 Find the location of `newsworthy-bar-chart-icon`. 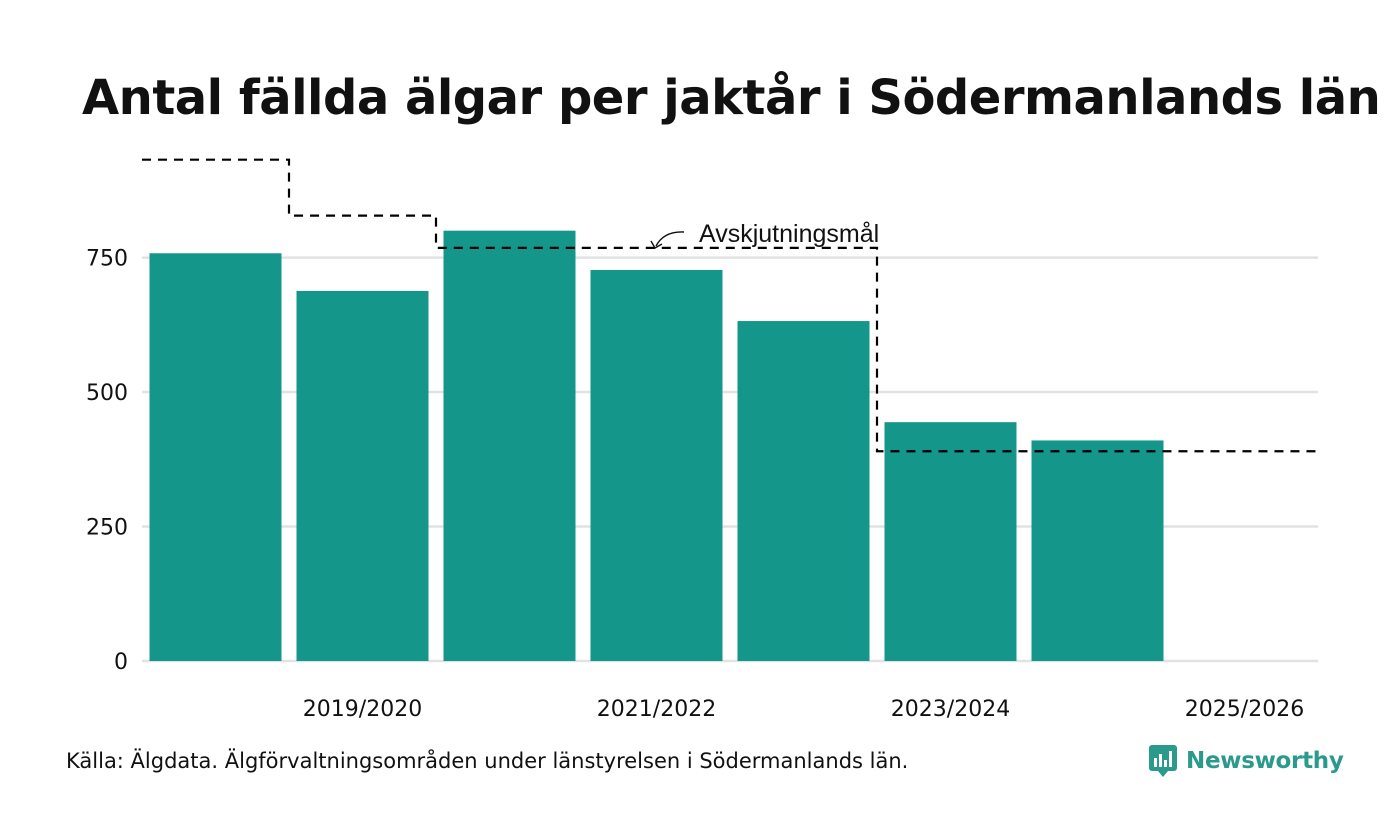

newsworthy-bar-chart-icon is located at coordinates (1163, 761).